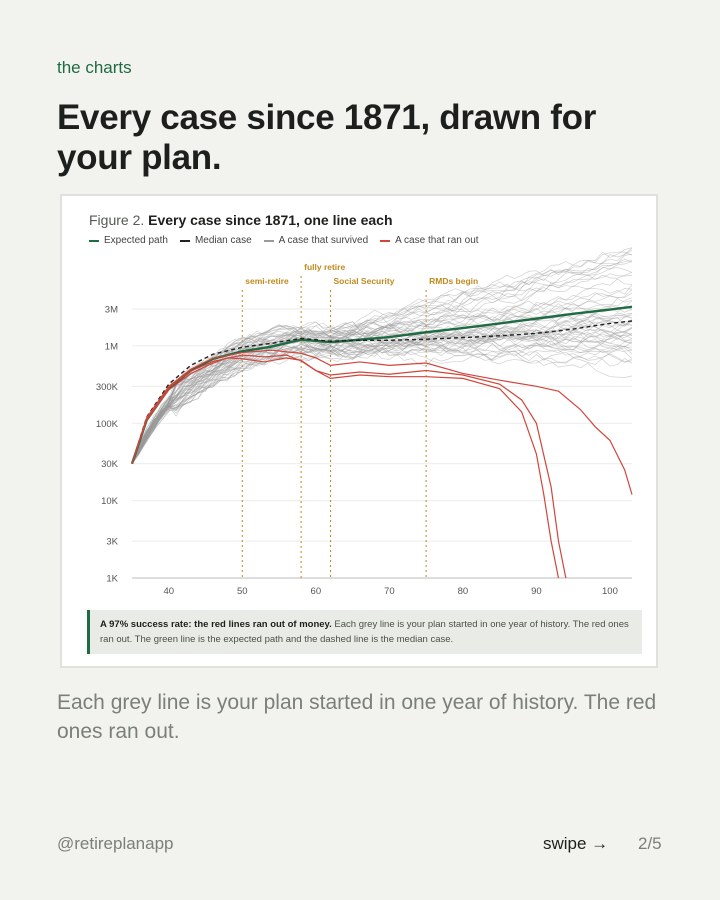 The image size is (720, 900). I want to click on x-tick-label: 50, so click(242, 591).